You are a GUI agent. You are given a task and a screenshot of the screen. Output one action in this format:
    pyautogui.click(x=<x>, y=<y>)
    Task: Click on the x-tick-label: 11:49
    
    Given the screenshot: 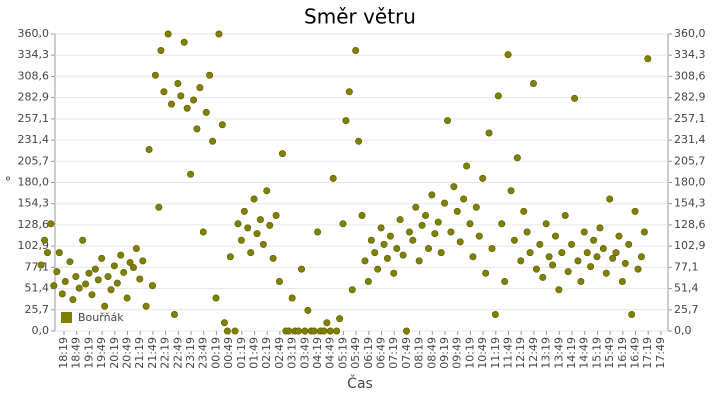 What is the action you would take?
    pyautogui.click(x=508, y=353)
    